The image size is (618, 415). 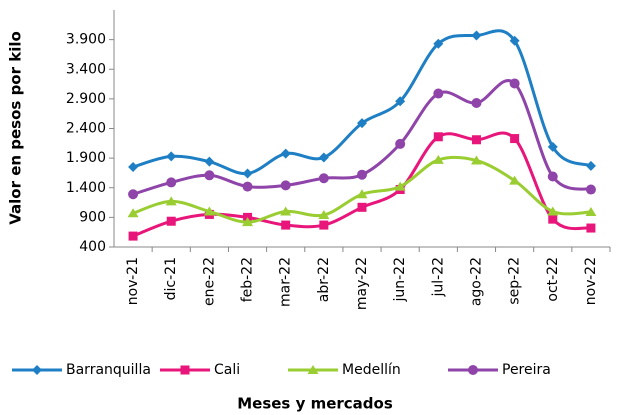 I want to click on x-tick-label: ago-22, so click(x=476, y=281).